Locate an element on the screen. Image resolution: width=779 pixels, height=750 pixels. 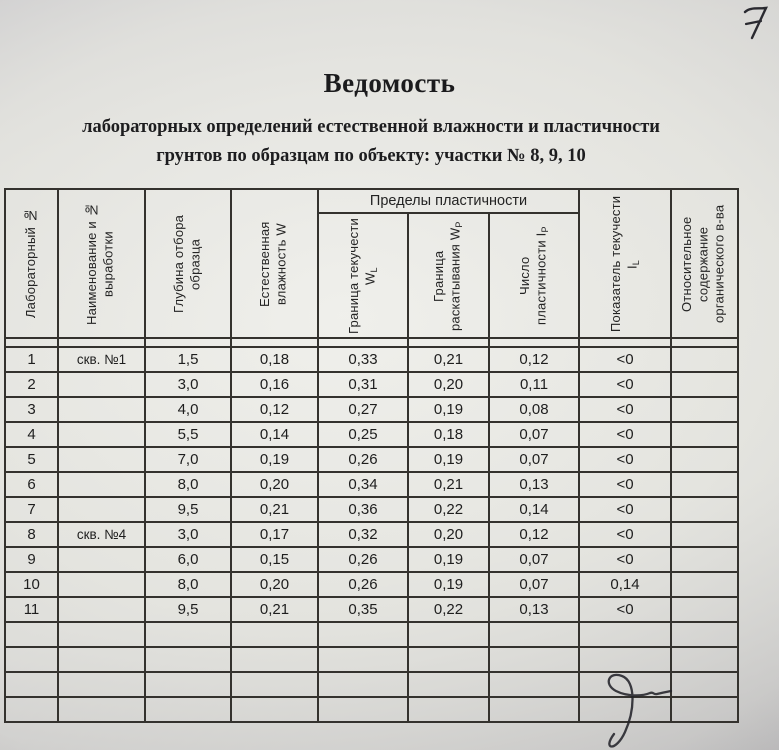
col-header-lab-number: Лабораторный № is located at coordinates (31, 263).